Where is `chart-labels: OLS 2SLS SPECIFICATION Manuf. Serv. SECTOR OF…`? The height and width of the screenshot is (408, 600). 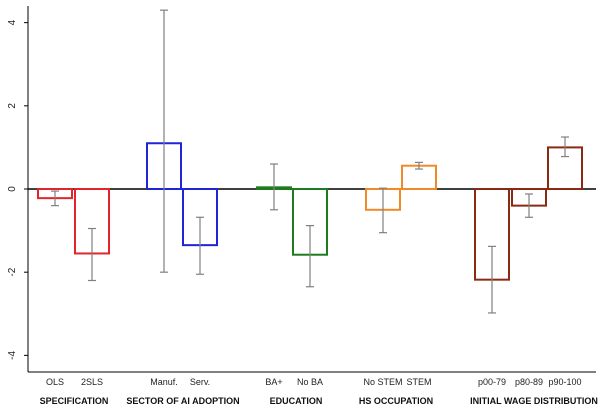
chart-labels: OLS 2SLS SPECIFICATION Manuf. Serv. SECTOR OF… is located at coordinates (319, 391).